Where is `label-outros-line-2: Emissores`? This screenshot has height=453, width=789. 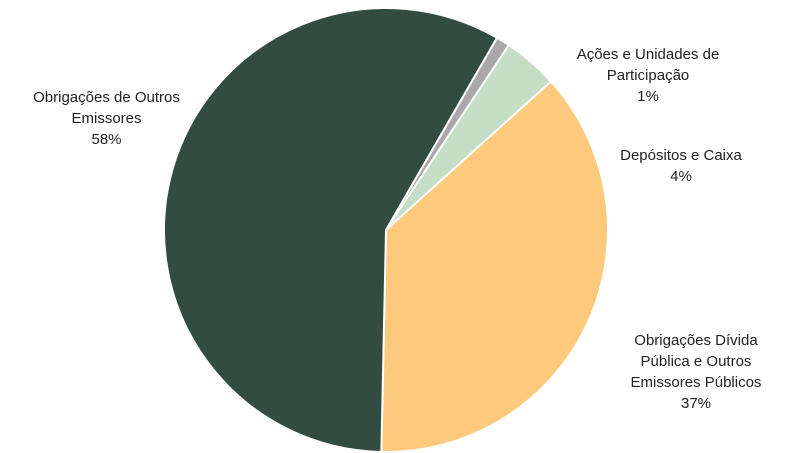 label-outros-line-2: Emissores is located at coordinates (106, 118).